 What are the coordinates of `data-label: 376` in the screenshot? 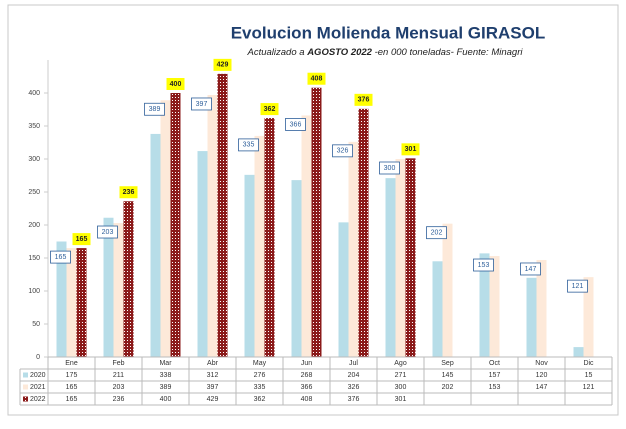 It's located at (364, 100).